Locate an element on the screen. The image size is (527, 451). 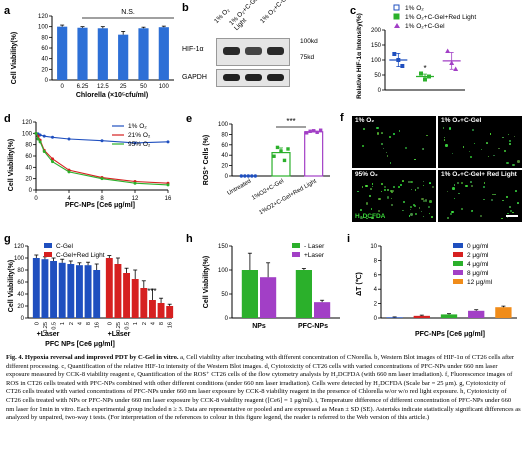
legend-label: 21% O₂ is located at coordinates (139, 135).